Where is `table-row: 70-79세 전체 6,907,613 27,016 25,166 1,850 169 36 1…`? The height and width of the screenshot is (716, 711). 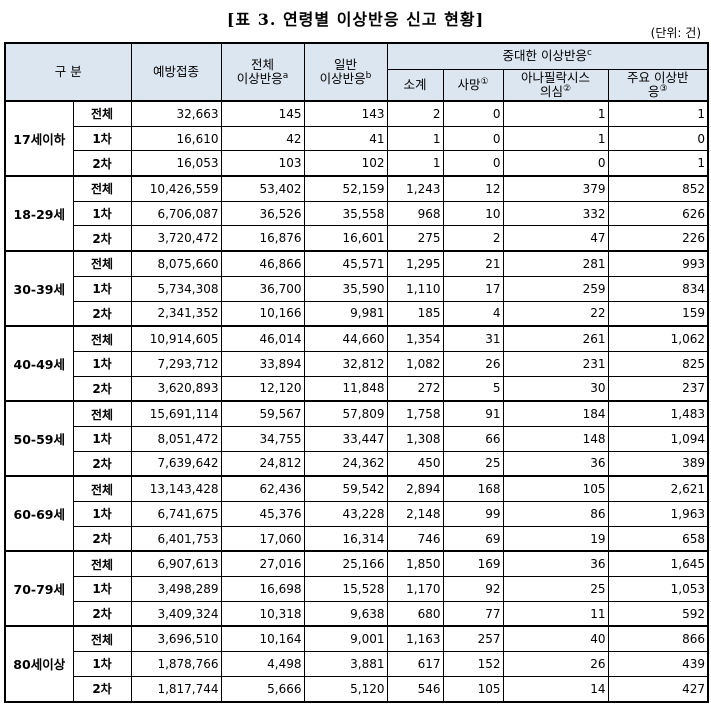 table-row: 70-79세 전체 6,907,613 27,016 25,166 1,850 169 36 1… is located at coordinates (356, 588).